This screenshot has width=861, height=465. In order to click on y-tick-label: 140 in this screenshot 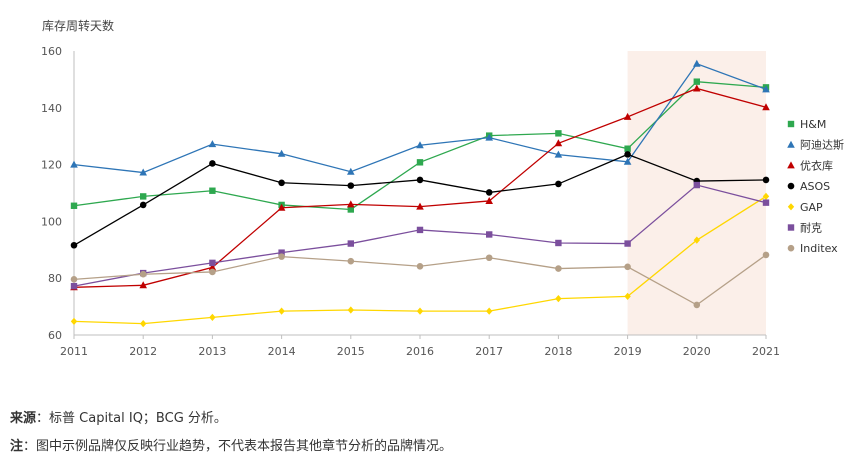, I will do `click(51, 108)`.